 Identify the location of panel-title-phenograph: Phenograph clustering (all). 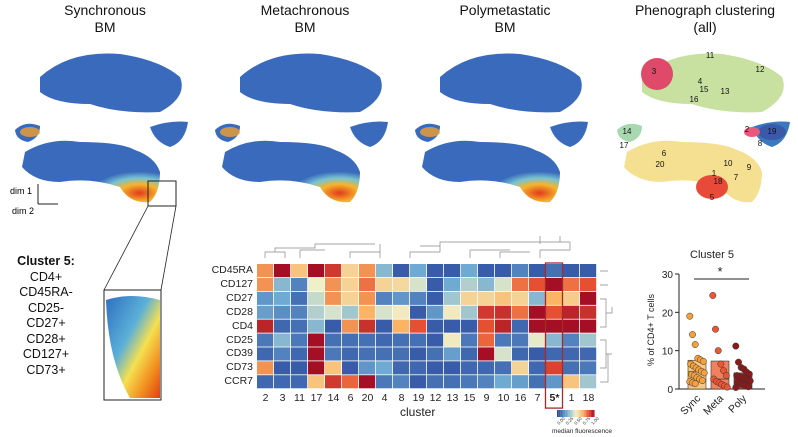
(705, 18).